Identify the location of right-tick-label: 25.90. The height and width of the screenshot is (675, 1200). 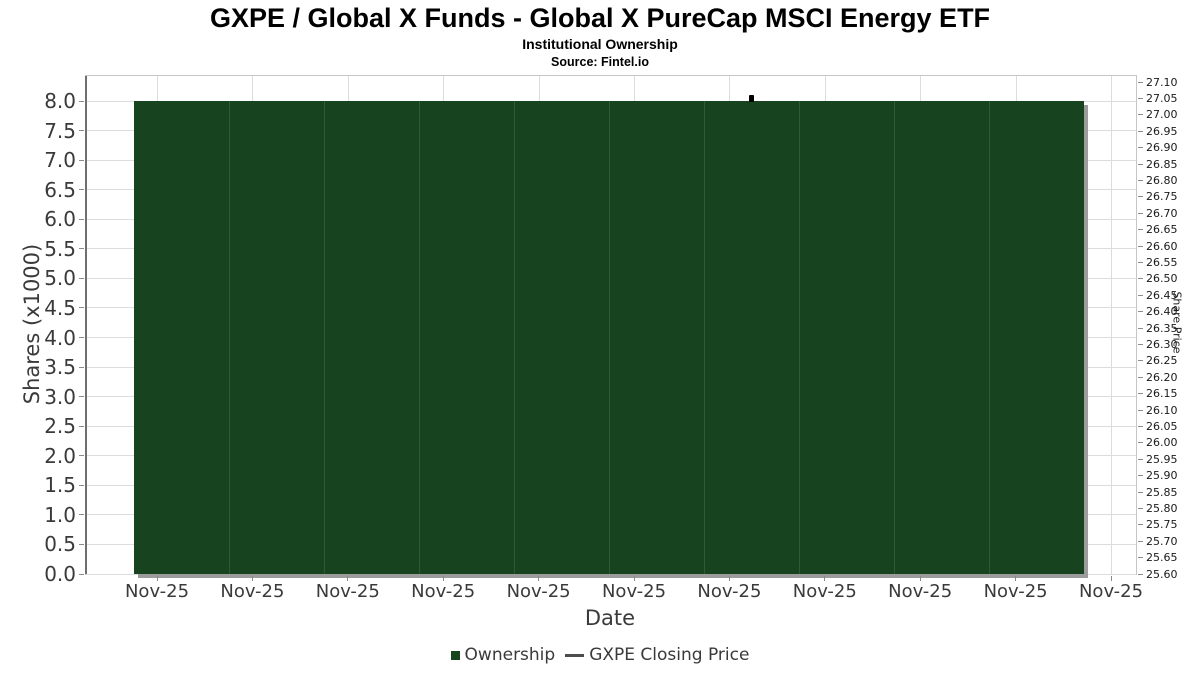
(1162, 476).